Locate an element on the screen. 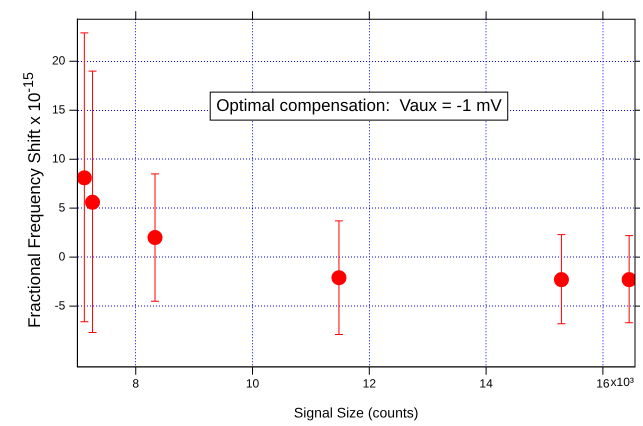  x-tick-label: 10 is located at coordinates (253, 383).